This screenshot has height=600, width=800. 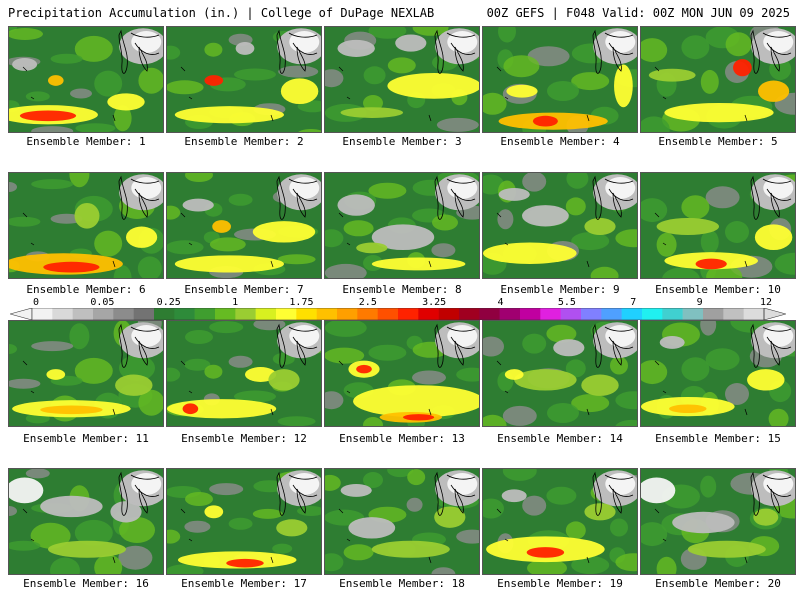 I want to click on colorbar-tick-label: 1, so click(x=235, y=302).